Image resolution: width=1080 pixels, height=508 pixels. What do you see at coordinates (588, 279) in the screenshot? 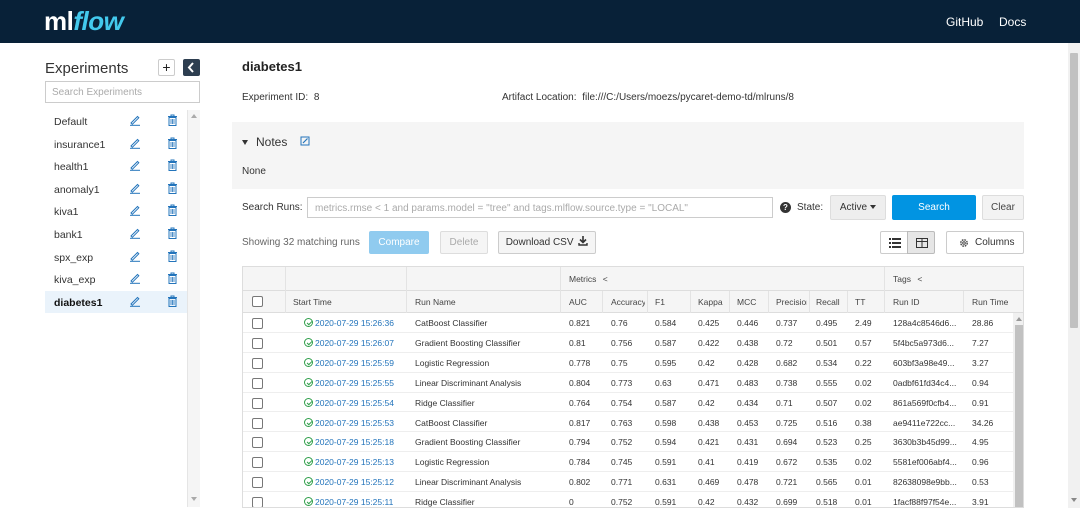
I see `metrics-group-label: Metrics <` at bounding box center [588, 279].